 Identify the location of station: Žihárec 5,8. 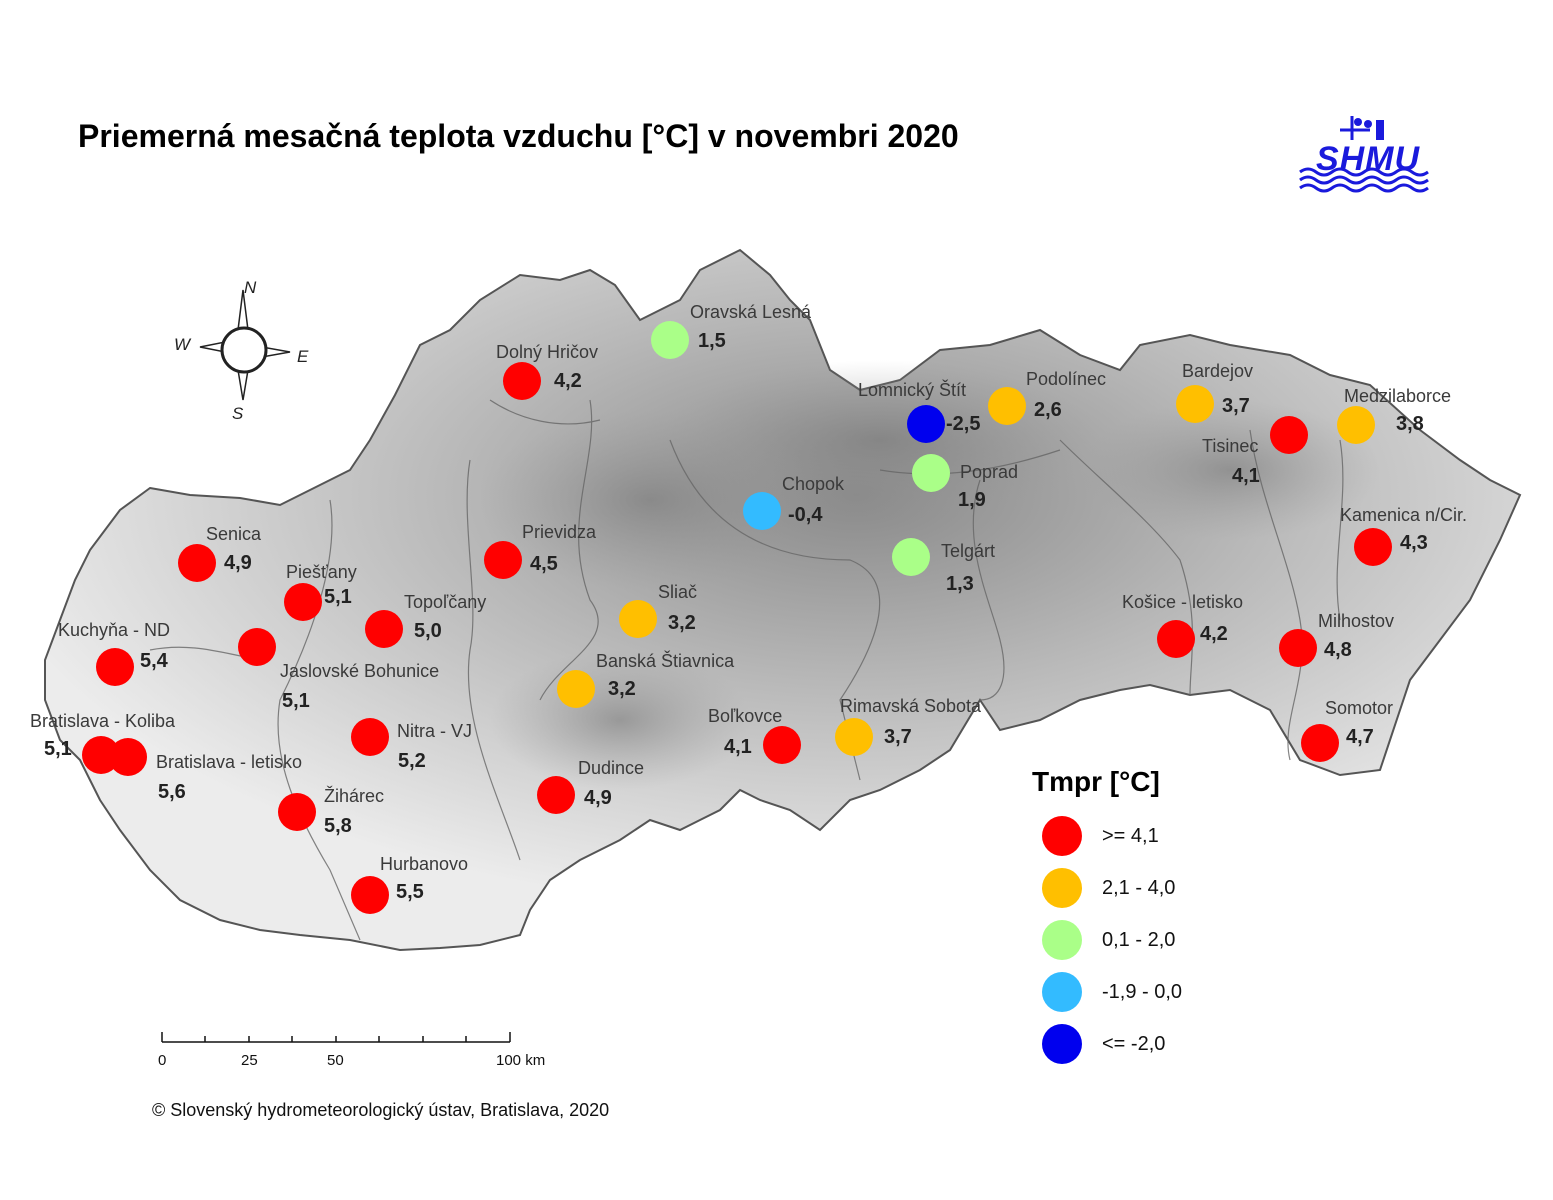
(331, 811).